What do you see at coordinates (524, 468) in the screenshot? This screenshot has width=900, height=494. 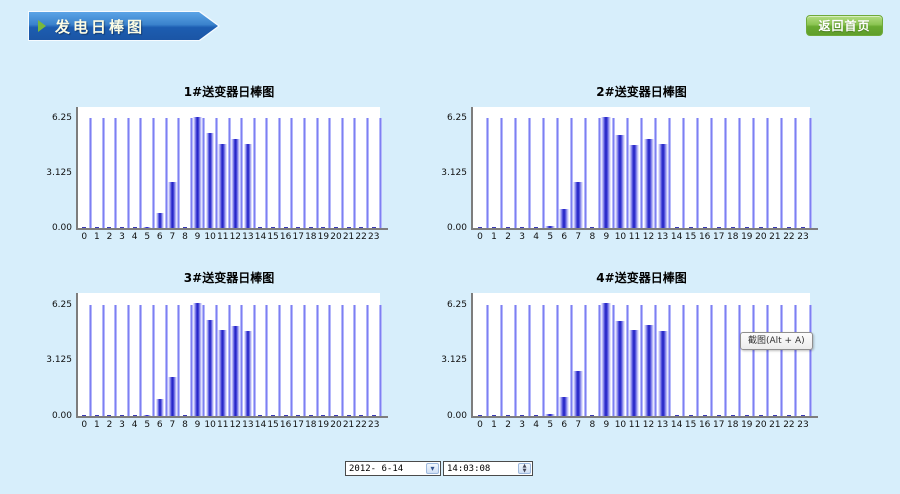 I see `spinner-arrows-icon: ▲ ▼` at bounding box center [524, 468].